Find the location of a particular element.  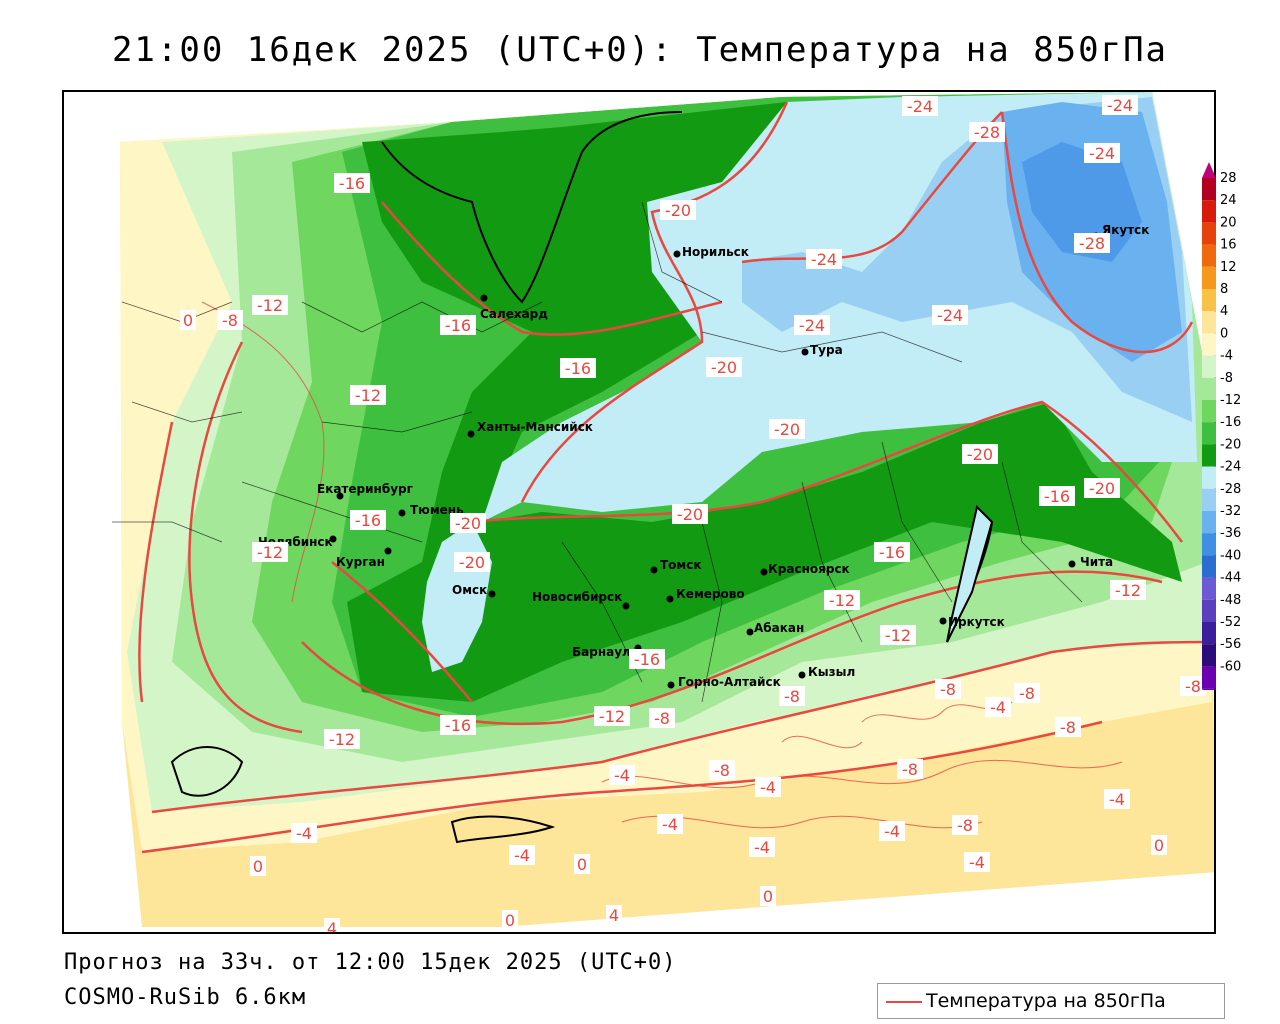

scale-tick-label: -44 is located at coordinates (1230, 578).